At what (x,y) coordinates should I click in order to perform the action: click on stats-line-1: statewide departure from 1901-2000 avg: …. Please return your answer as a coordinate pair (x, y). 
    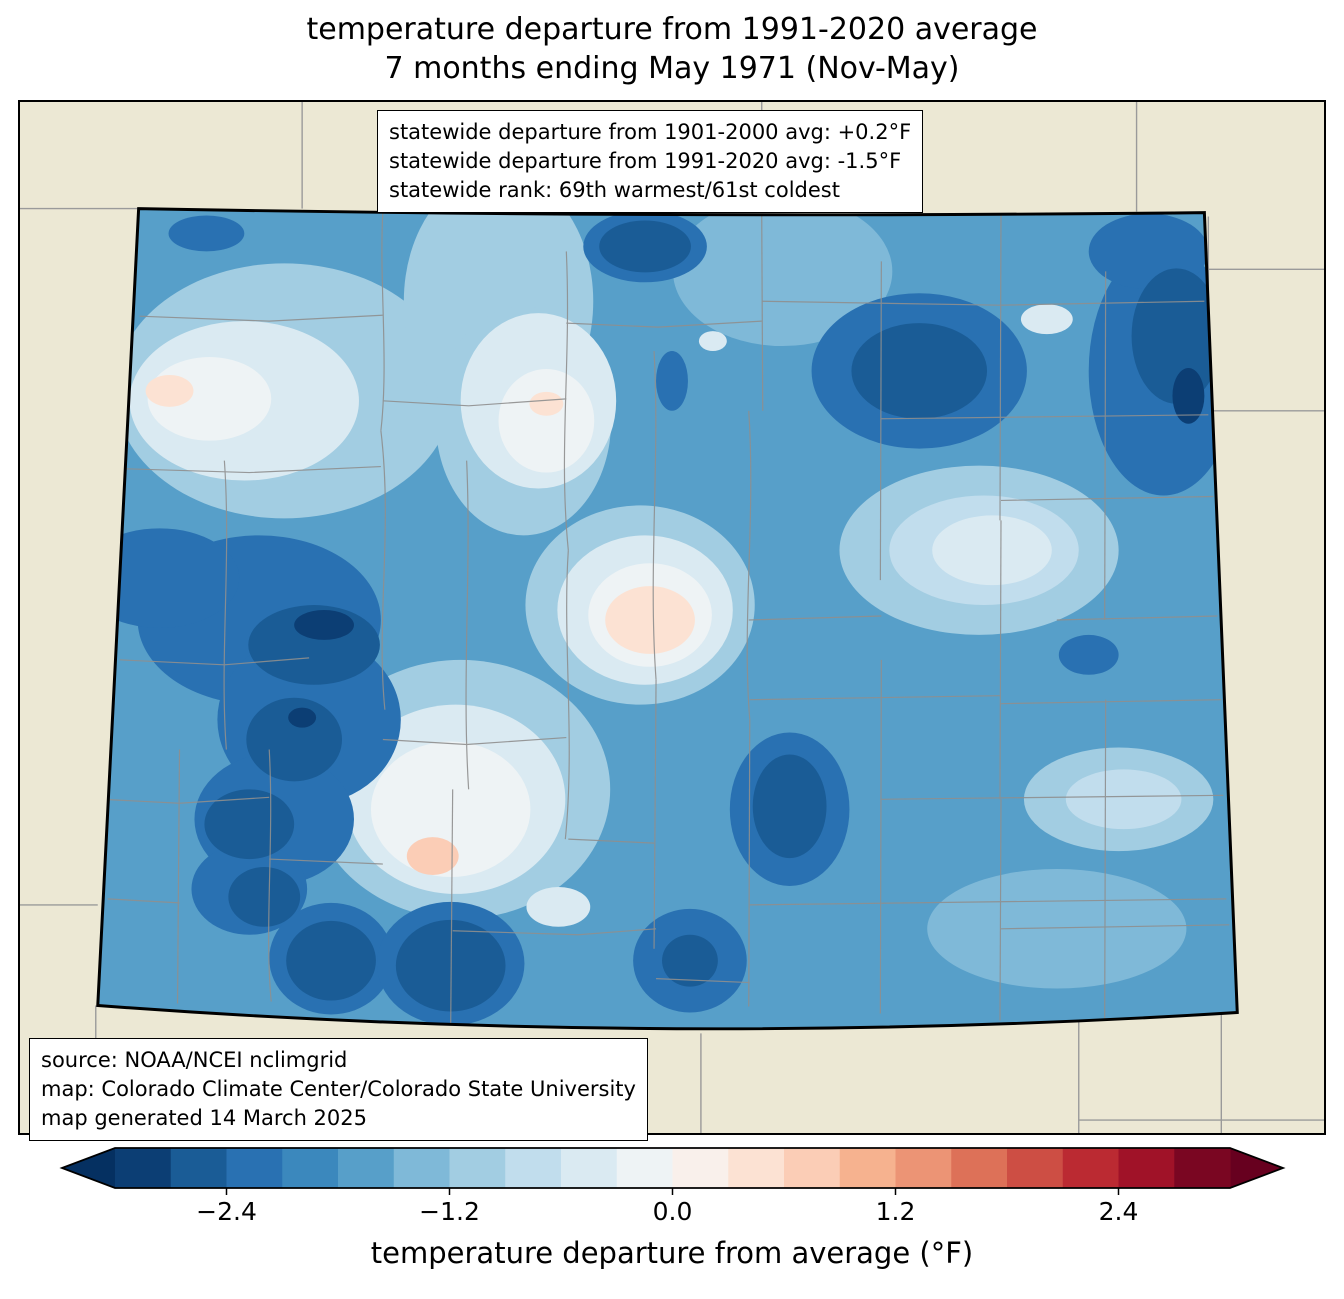
    Looking at the image, I should click on (650, 132).